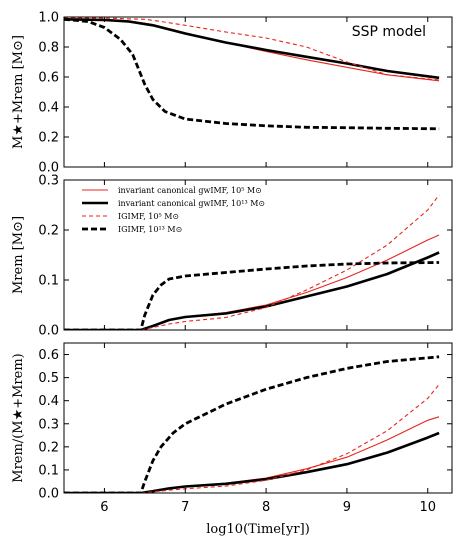 The width and height of the screenshot is (463, 545). What do you see at coordinates (389, 32) in the screenshot?
I see `ssp-model-annotation: SSP model` at bounding box center [389, 32].